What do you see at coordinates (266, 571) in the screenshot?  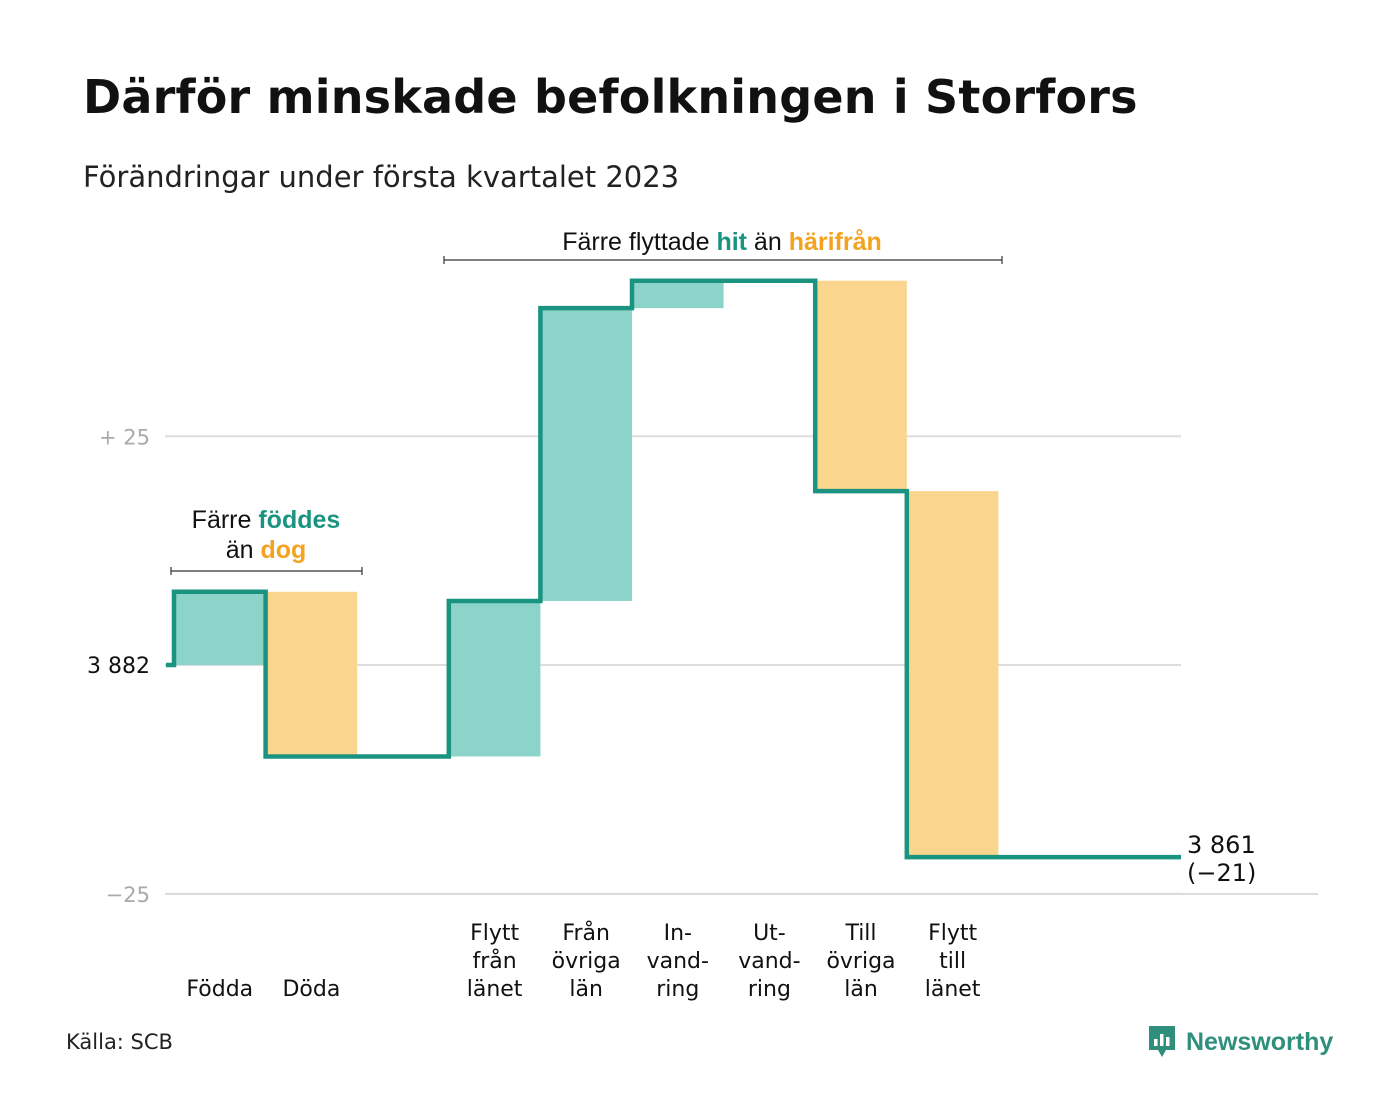 I see `births-bracket` at bounding box center [266, 571].